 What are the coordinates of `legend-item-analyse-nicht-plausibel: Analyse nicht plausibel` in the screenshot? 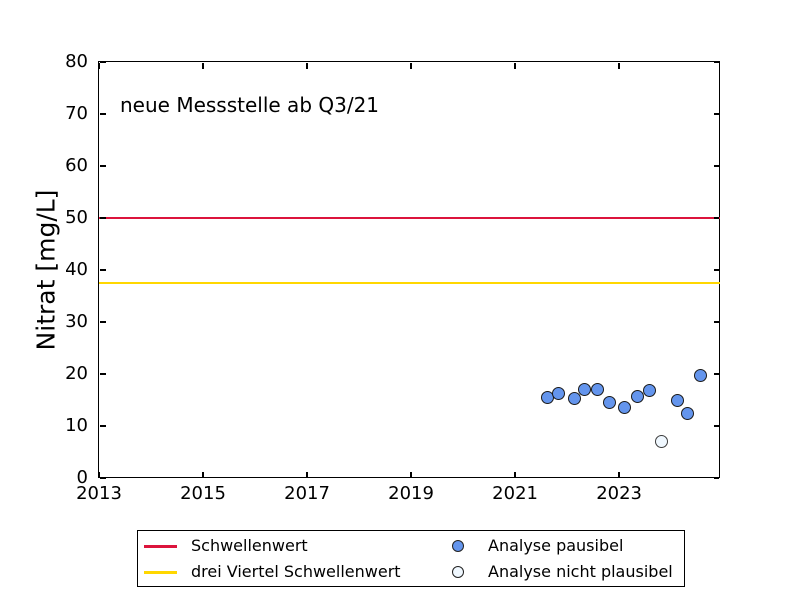 It's located at (412, 572).